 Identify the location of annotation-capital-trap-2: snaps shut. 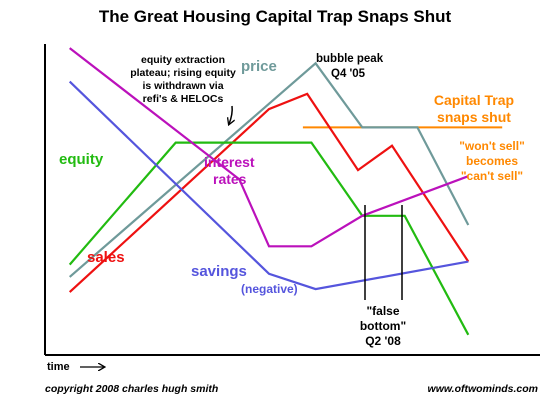
(474, 117).